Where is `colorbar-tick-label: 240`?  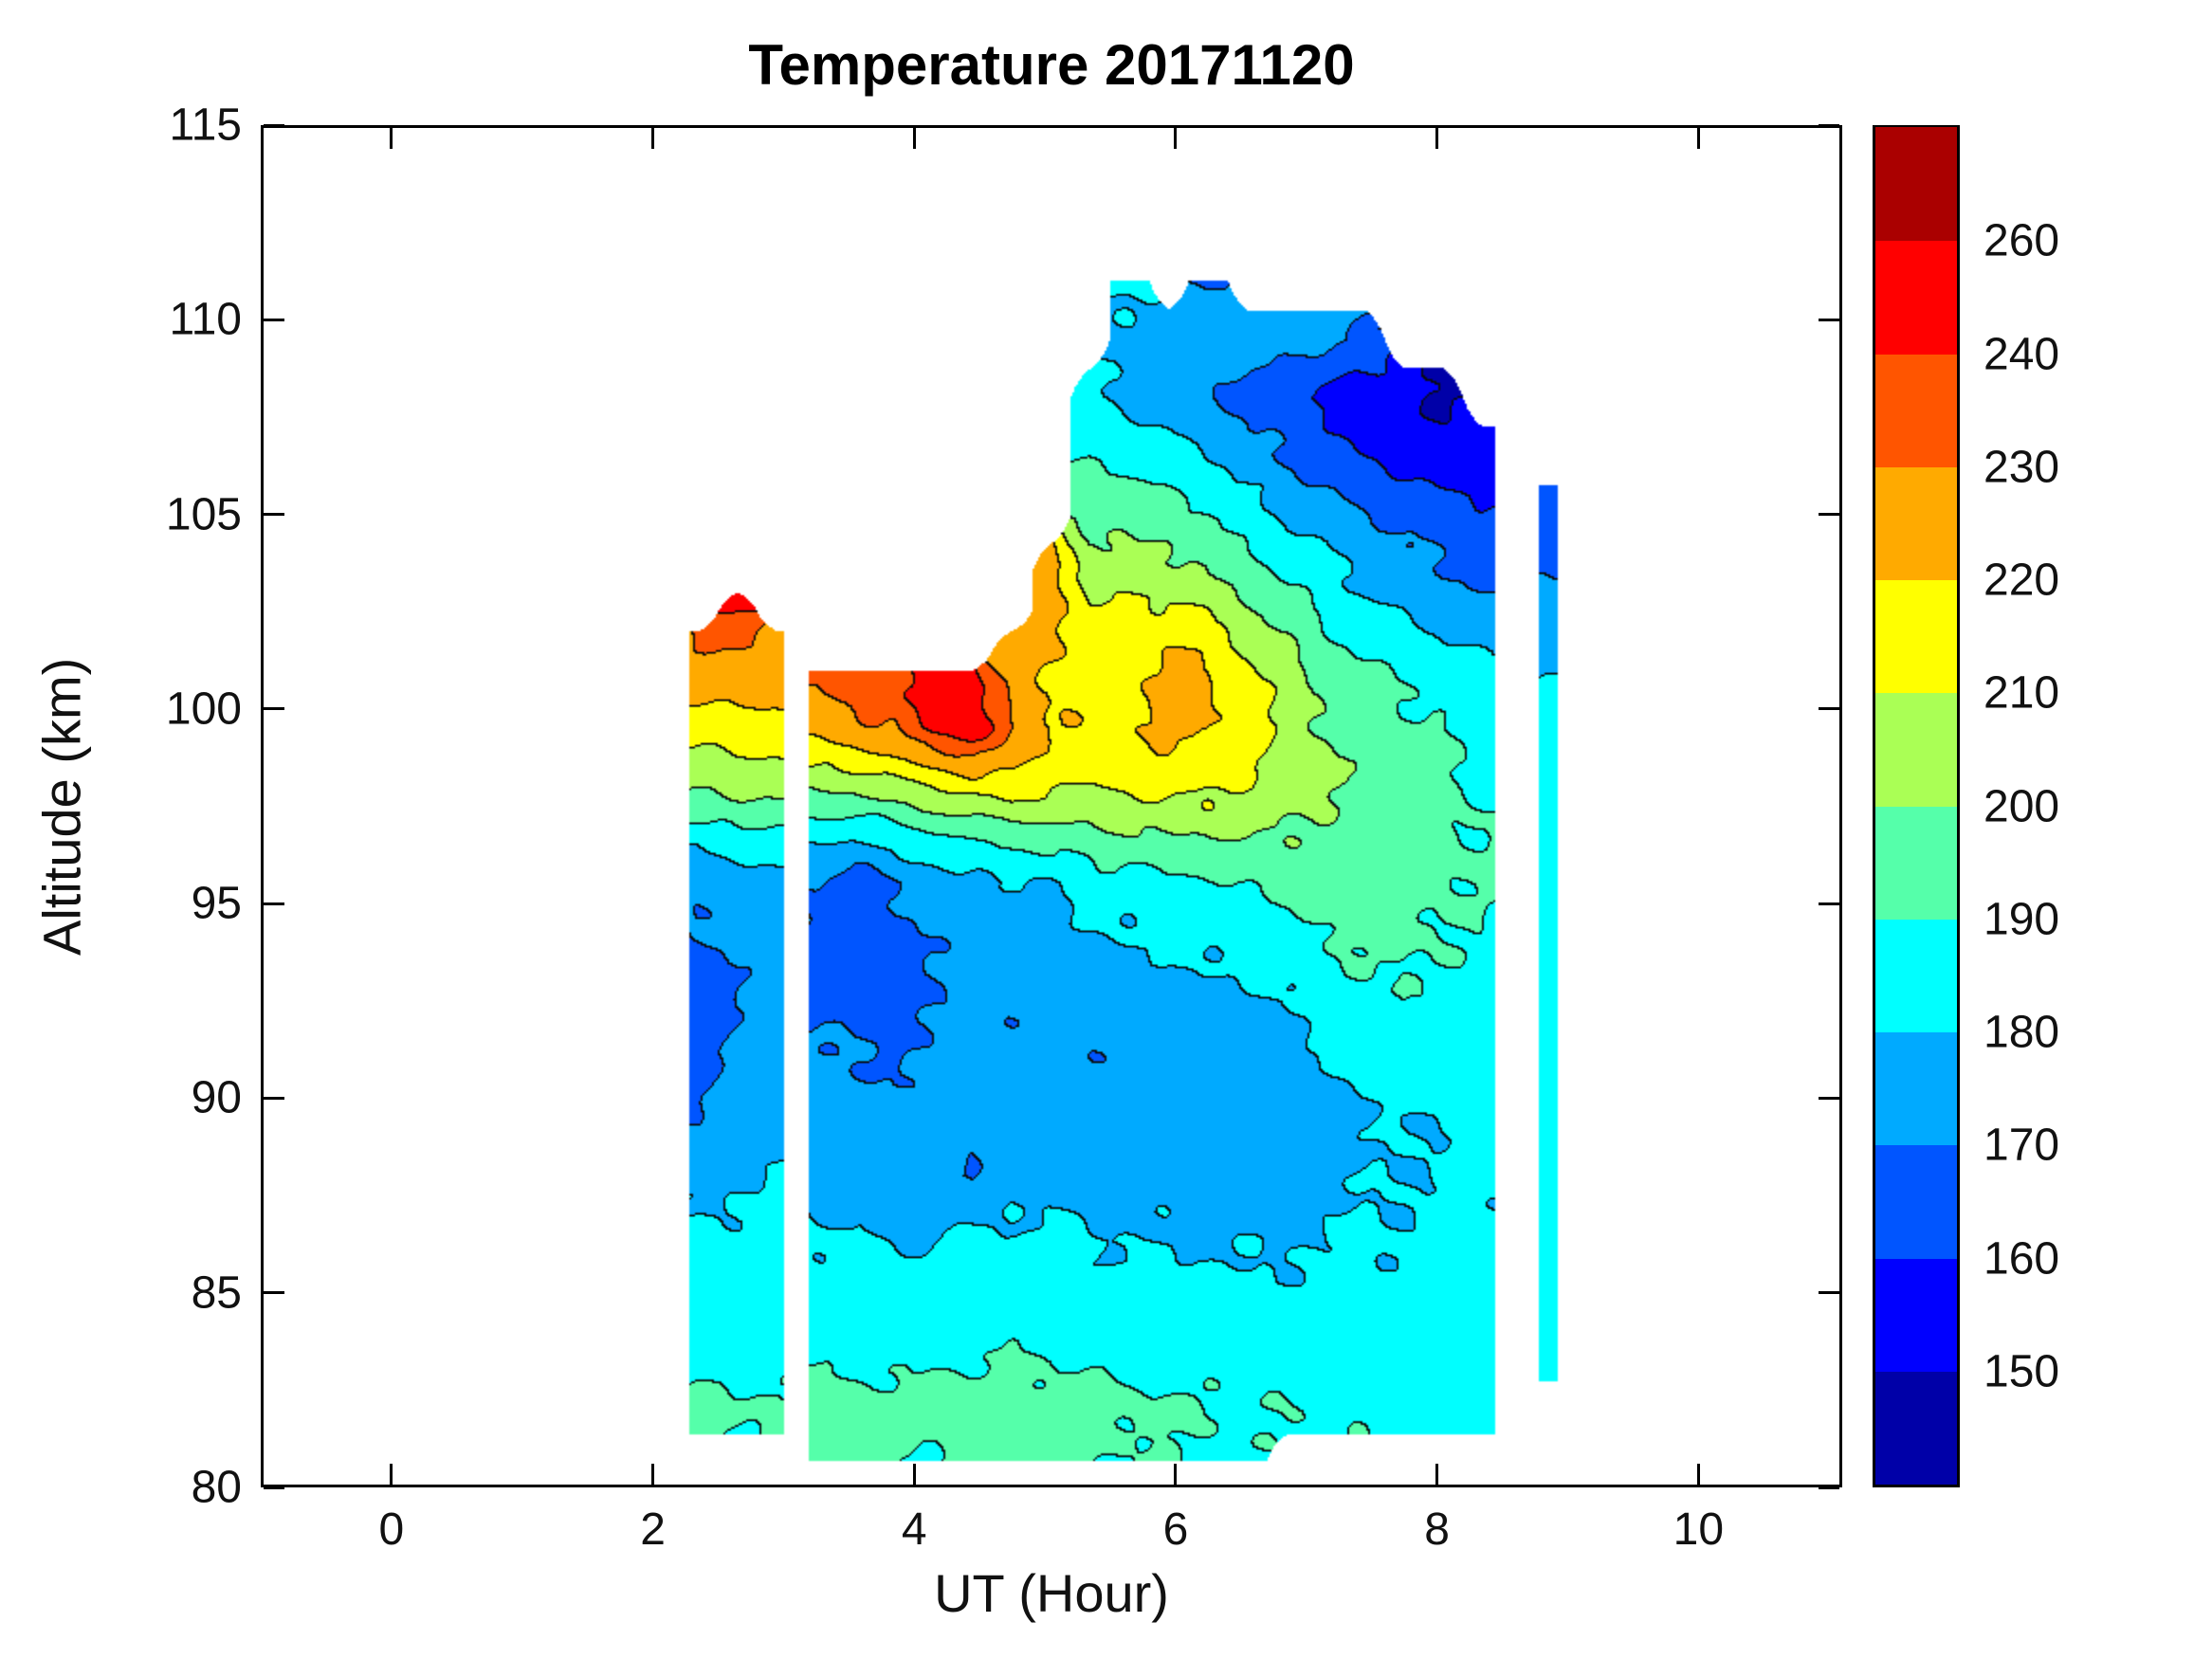 colorbar-tick-label: 240 is located at coordinates (2021, 354).